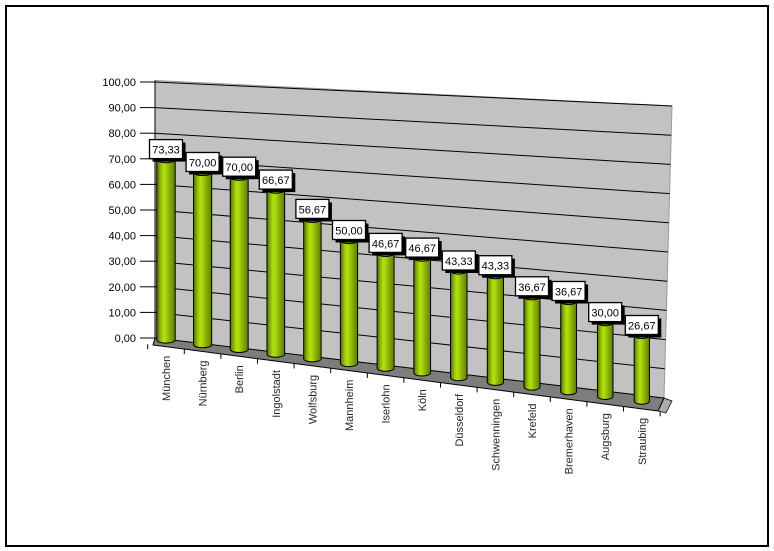 The width and height of the screenshot is (774, 551). Describe the element at coordinates (606, 436) in the screenshot. I see `category-label: Augsburg` at that location.